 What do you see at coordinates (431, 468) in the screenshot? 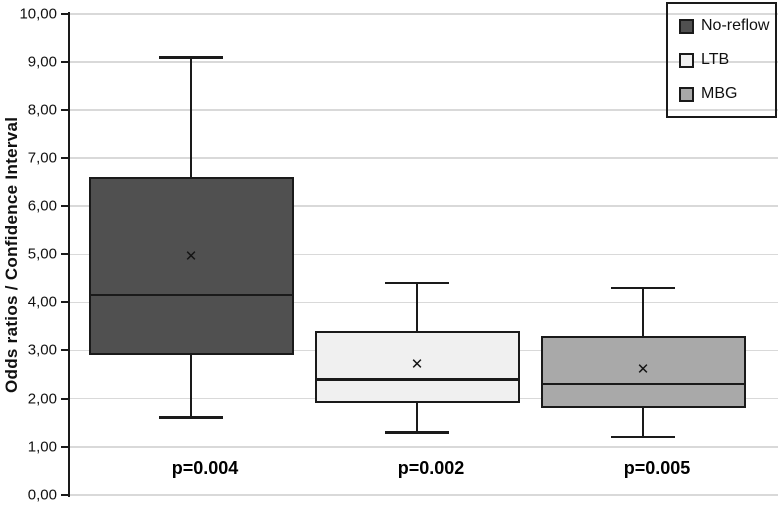
I see `p-value-label: p=0.002` at bounding box center [431, 468].